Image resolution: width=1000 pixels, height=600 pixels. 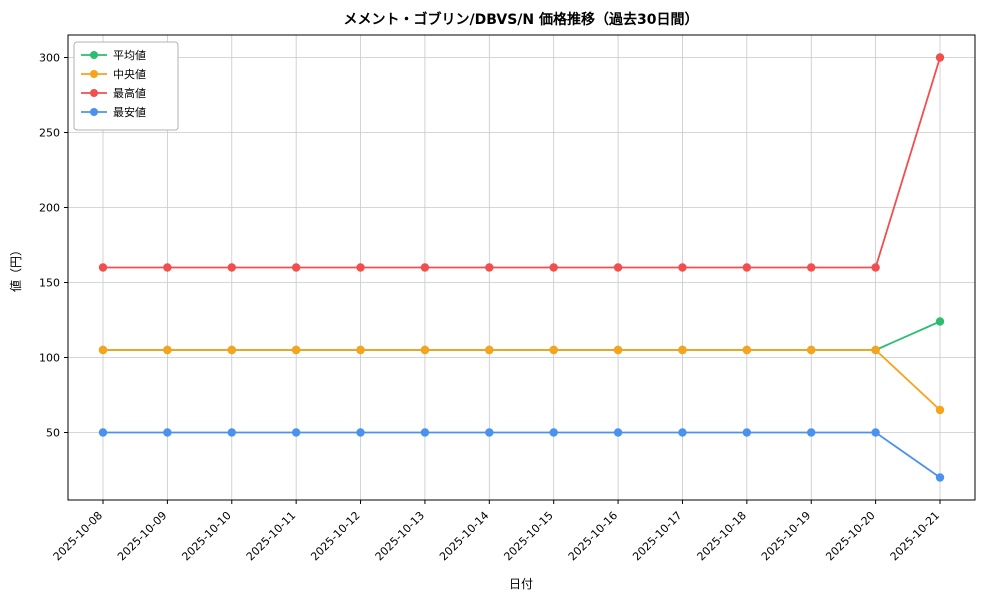 I want to click on x-tick-label: 2025-10-15, so click(x=528, y=536).